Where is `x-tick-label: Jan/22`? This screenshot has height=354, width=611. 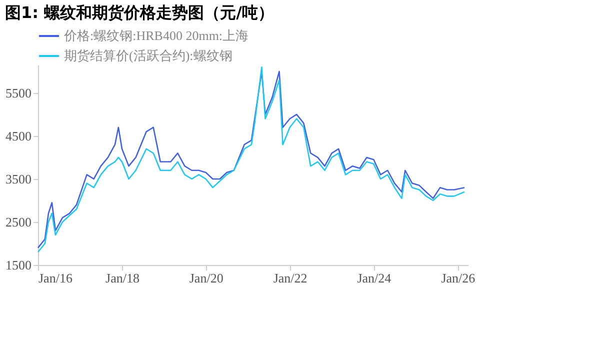 x-tick-label: Jan/22 is located at coordinates (290, 278).